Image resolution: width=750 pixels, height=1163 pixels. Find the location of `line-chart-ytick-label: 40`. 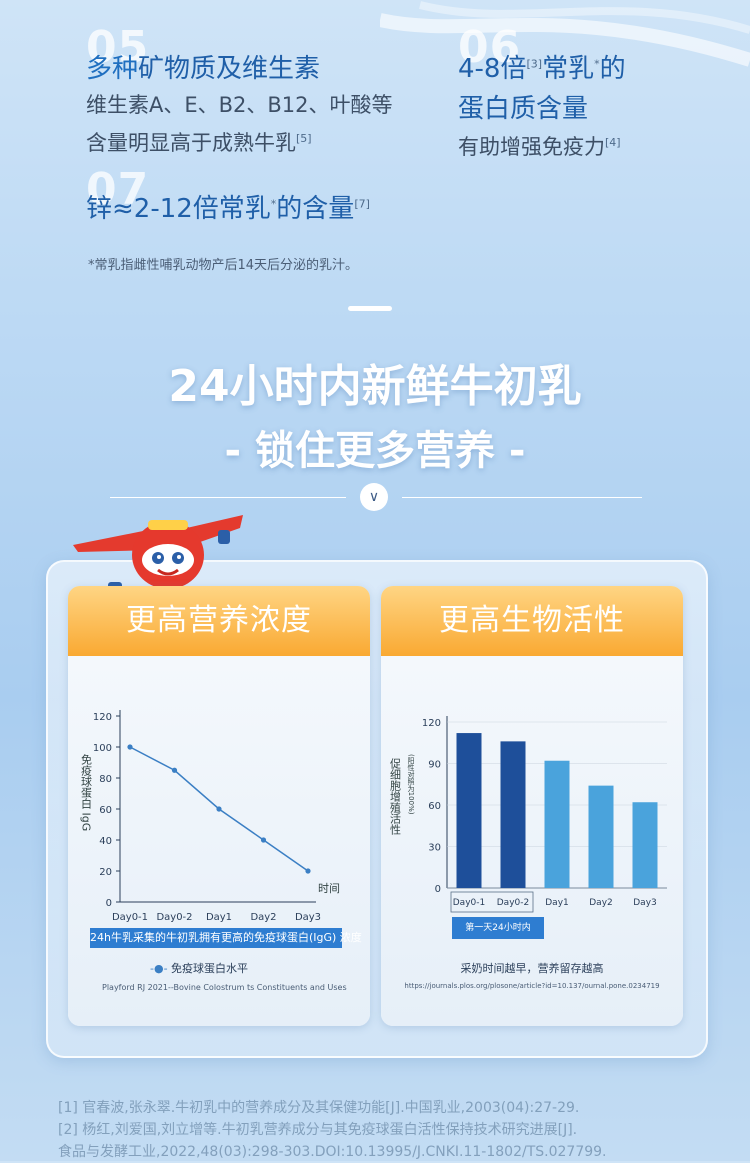

line-chart-ytick-label: 40 is located at coordinates (105, 841).